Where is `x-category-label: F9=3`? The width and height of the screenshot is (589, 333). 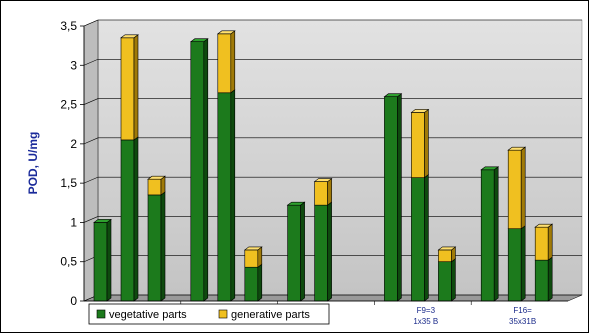
x-category-label: F9=3 is located at coordinates (426, 310).